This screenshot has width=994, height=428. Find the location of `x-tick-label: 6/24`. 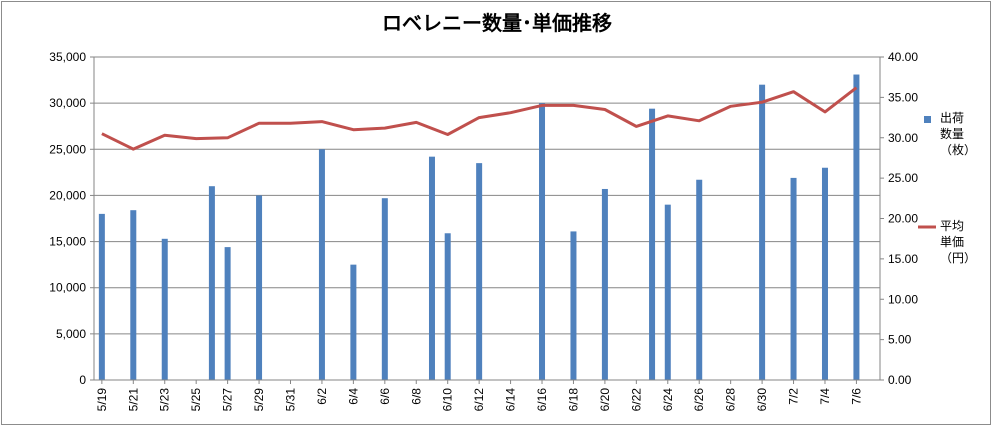

x-tick-label: 6/24 is located at coordinates (668, 400).